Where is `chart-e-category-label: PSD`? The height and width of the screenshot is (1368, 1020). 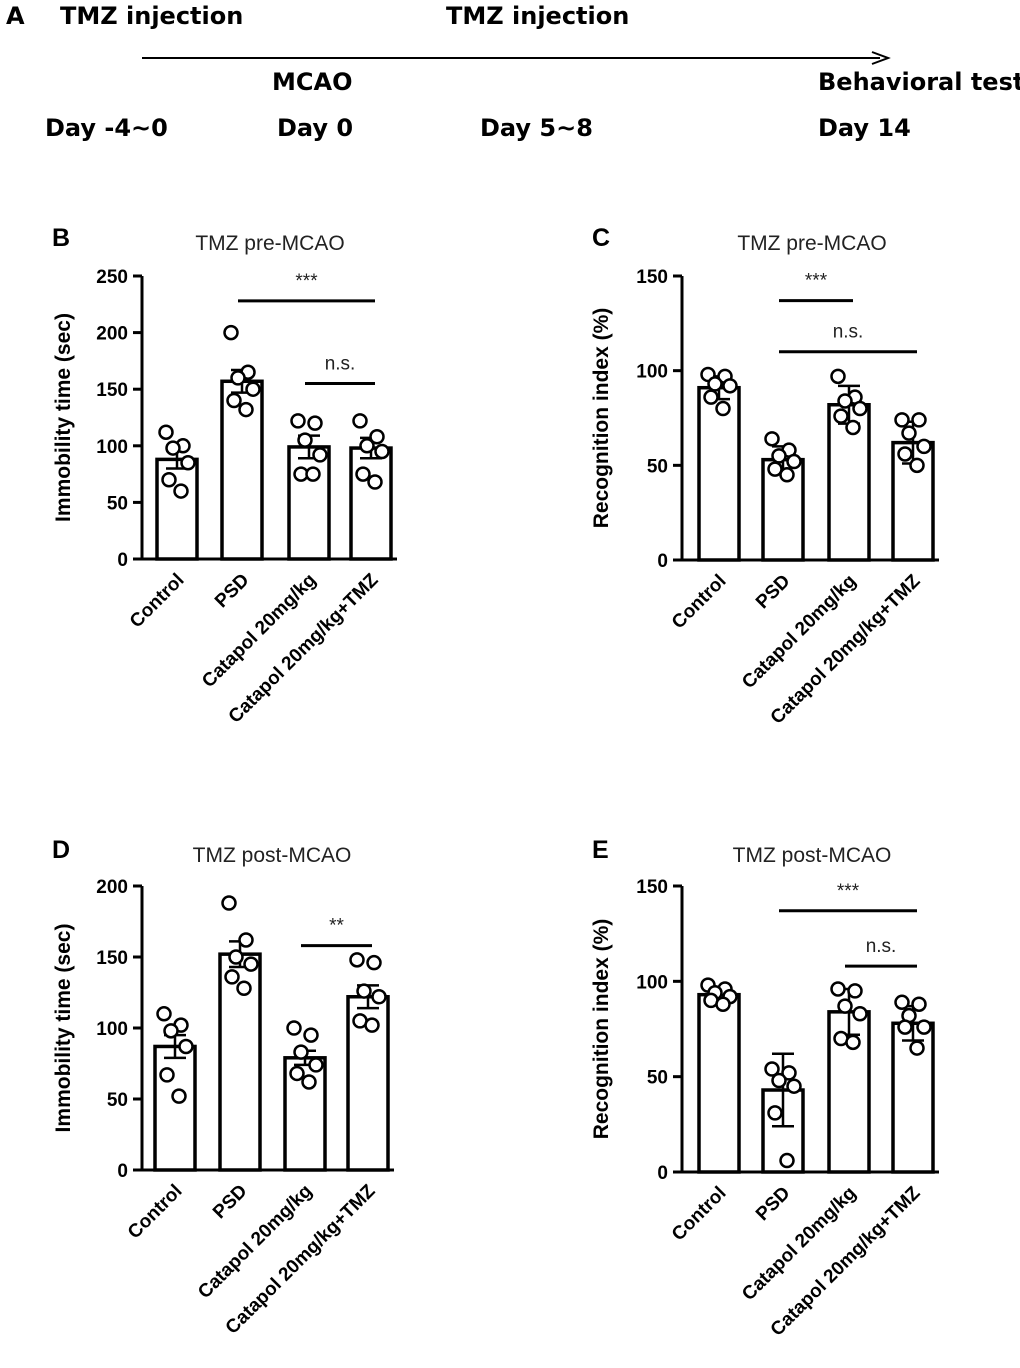
chart-e-category-label: PSD is located at coordinates (773, 1204).